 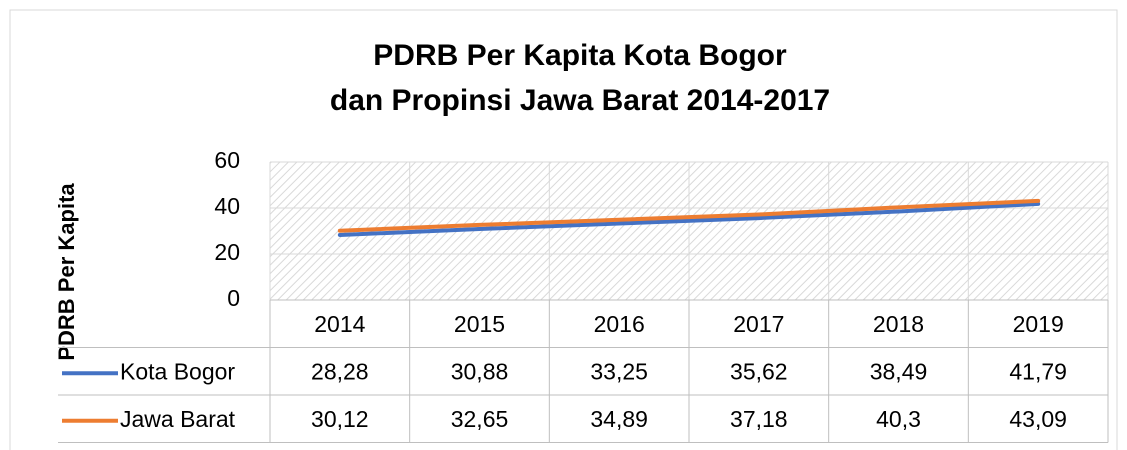 What do you see at coordinates (479, 324) in the screenshot?
I see `x-tick-label: 2015` at bounding box center [479, 324].